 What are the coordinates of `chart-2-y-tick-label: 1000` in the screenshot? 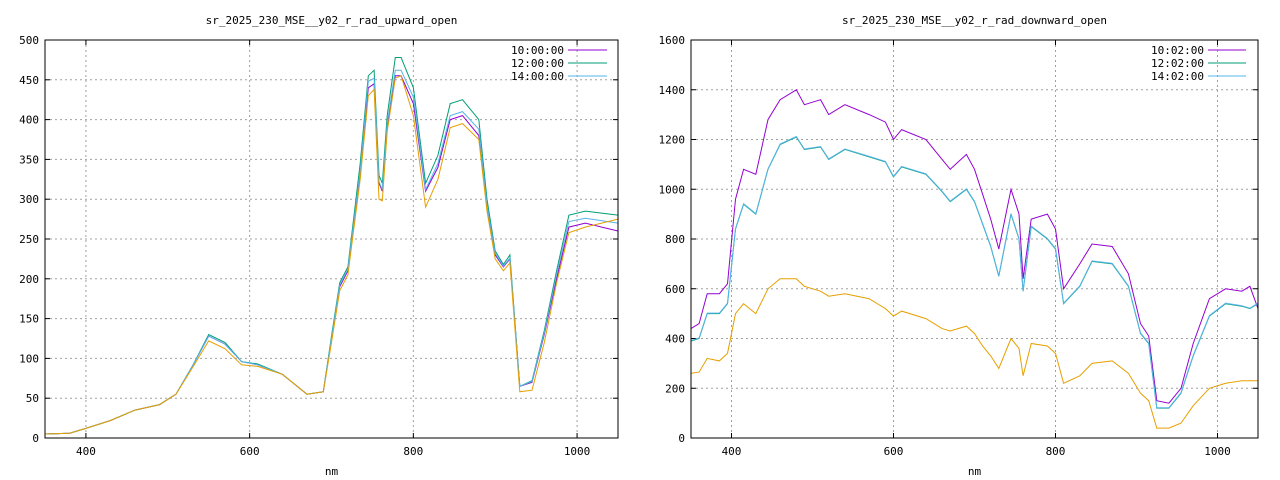 It's located at (672, 189).